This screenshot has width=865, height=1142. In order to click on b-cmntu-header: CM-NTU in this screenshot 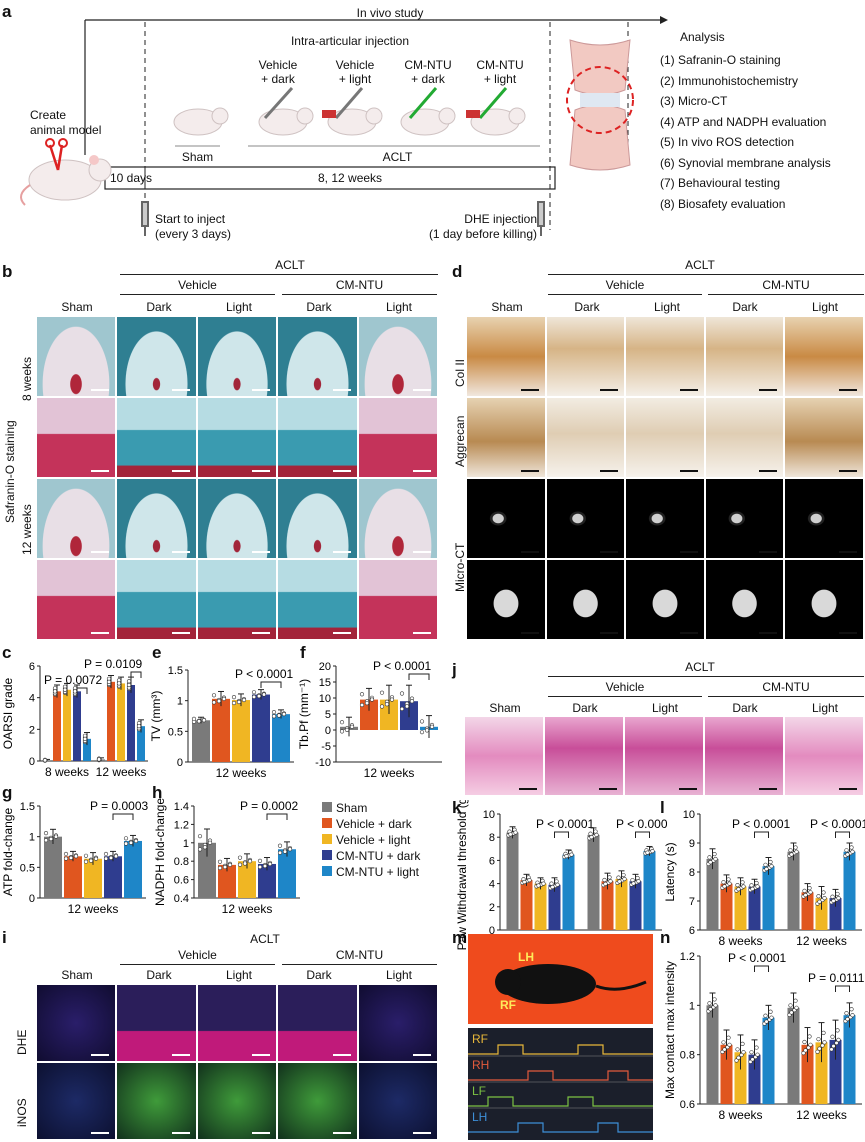, I will do `click(359, 285)`.